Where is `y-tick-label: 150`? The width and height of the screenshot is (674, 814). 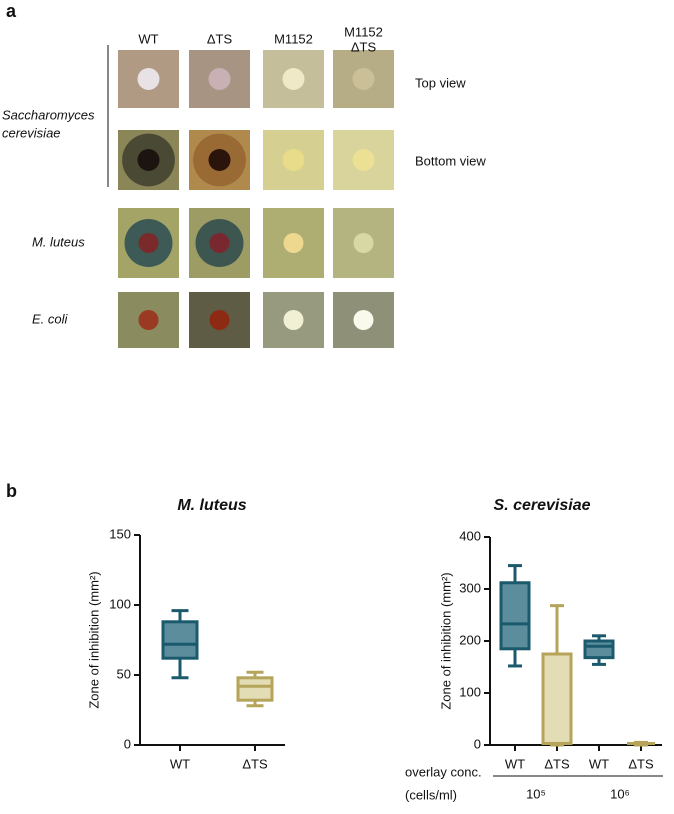 y-tick-label: 150 is located at coordinates (120, 533).